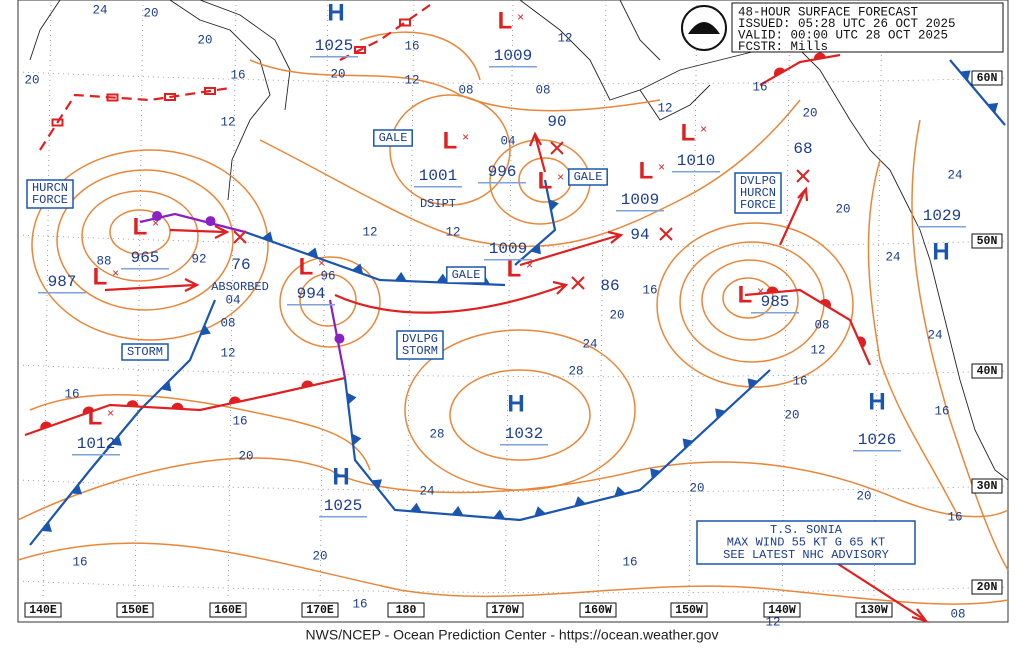 The width and height of the screenshot is (1024, 652). Describe the element at coordinates (420, 339) in the screenshot. I see `warning-text: DVLPG` at that location.